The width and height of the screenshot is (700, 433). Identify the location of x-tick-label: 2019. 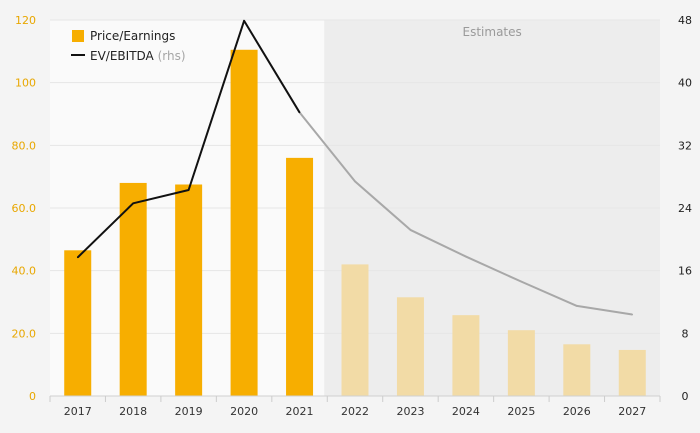
(189, 411).